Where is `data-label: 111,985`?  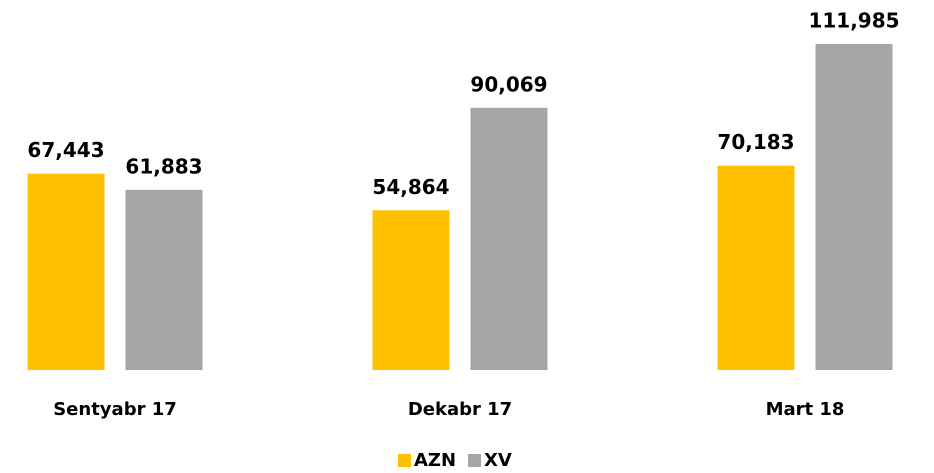
data-label: 111,985 is located at coordinates (853, 21).